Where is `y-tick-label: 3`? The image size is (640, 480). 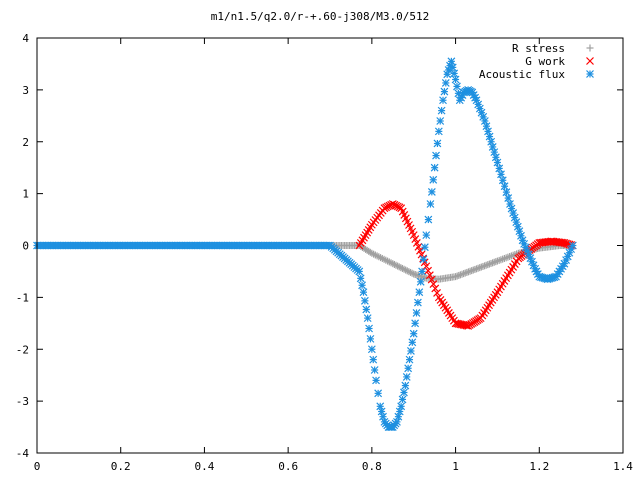
y-tick-label: 3 is located at coordinates (25, 90).